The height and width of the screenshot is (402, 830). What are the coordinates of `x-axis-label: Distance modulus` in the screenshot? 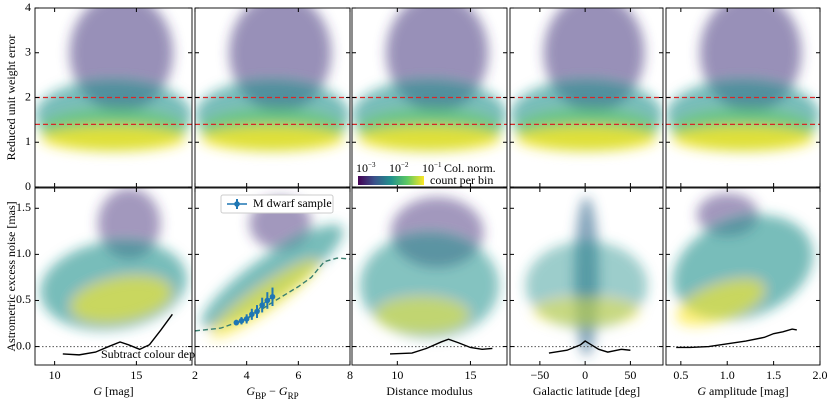 It's located at (429, 391).